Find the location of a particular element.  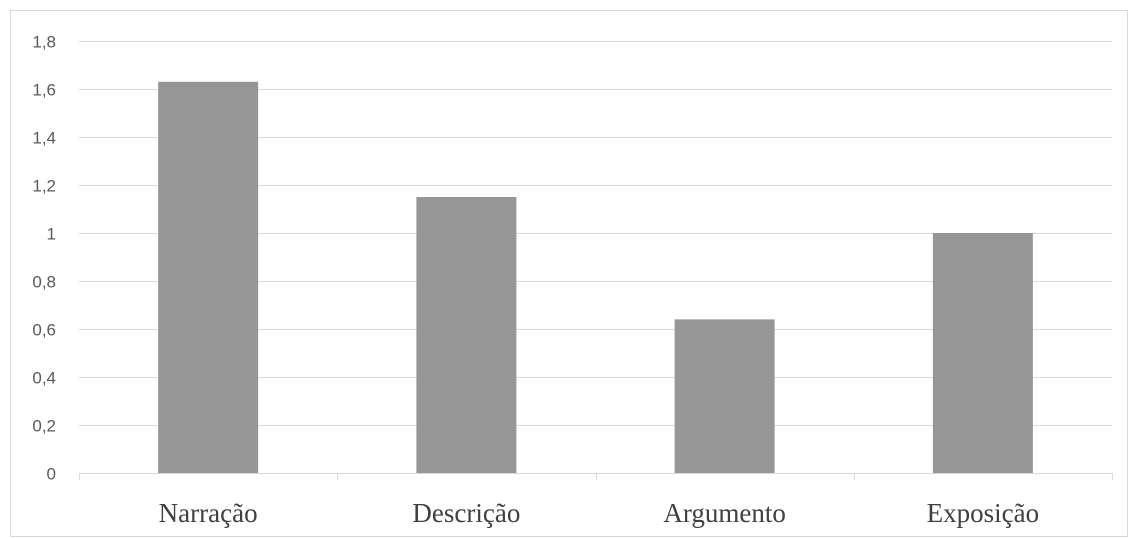

y-tick-label: 0 is located at coordinates (51, 474).